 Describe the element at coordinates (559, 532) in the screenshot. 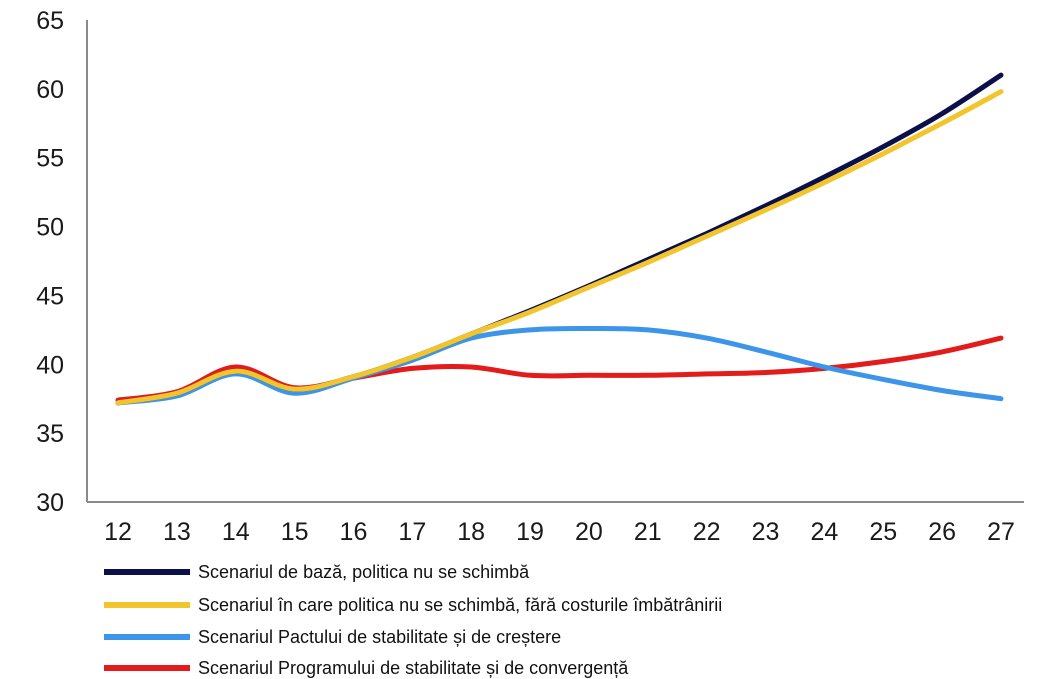

I see `x-tick-labels: 12 13 14 15 16 17 18 19 20 21 22 23 24 25 26 27` at that location.